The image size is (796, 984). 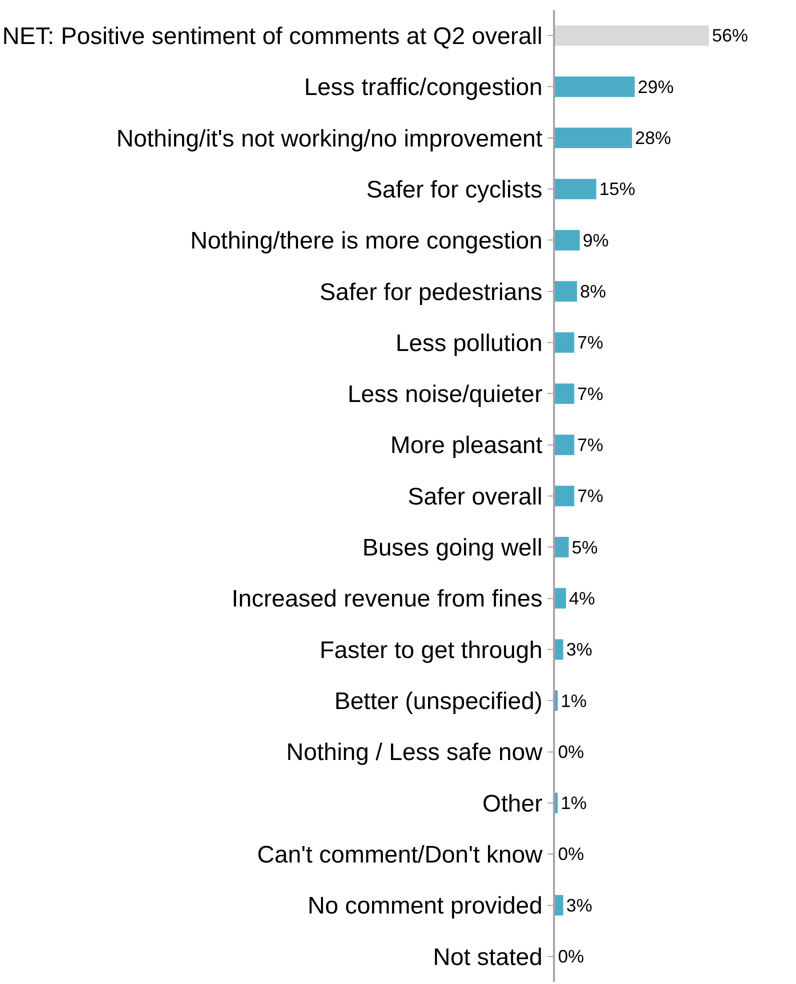 What do you see at coordinates (415, 752) in the screenshot?
I see `y-tick-label: Nothing / Less safe now` at bounding box center [415, 752].